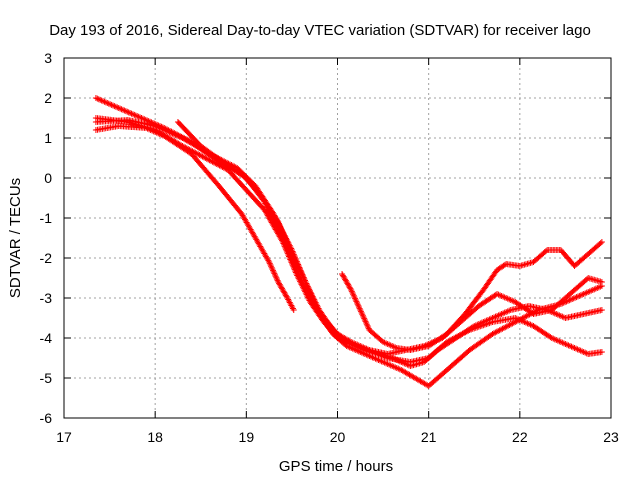 The height and width of the screenshot is (480, 640). Describe the element at coordinates (247, 437) in the screenshot. I see `x-tick-label: 19` at that location.